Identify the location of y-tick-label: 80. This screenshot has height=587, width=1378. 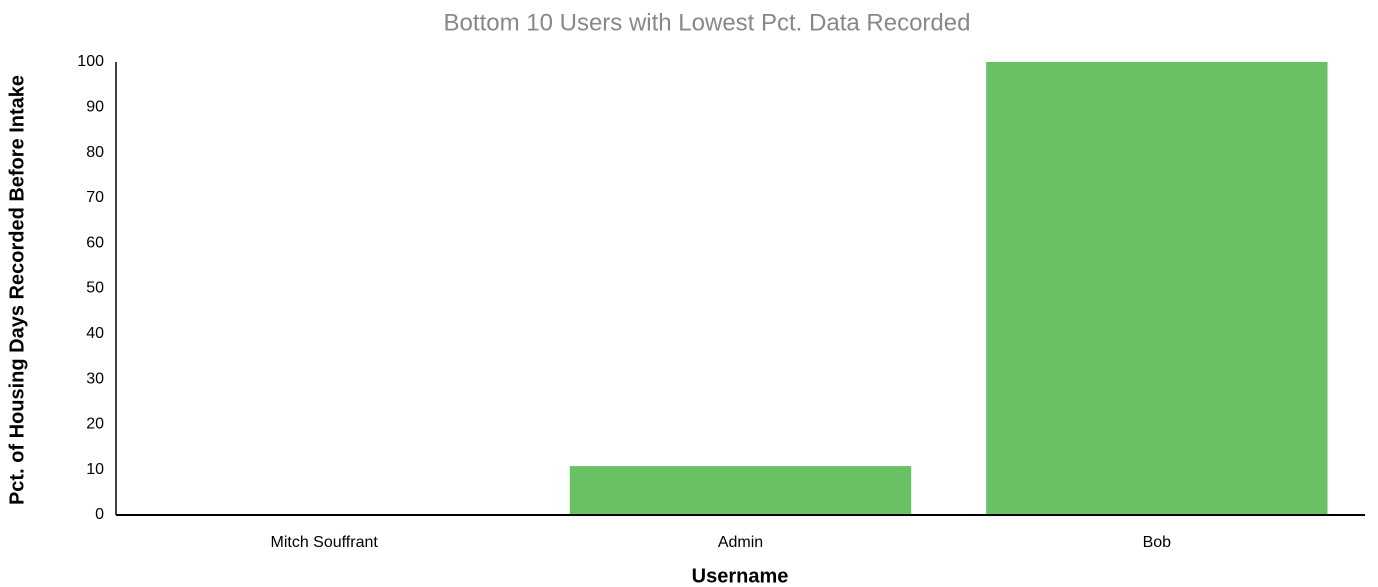
(95, 152).